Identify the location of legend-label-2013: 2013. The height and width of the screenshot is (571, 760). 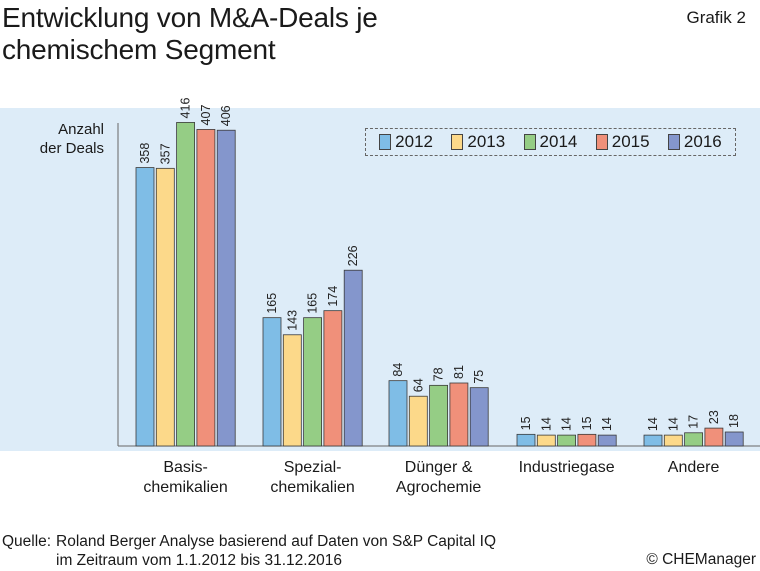
(486, 141).